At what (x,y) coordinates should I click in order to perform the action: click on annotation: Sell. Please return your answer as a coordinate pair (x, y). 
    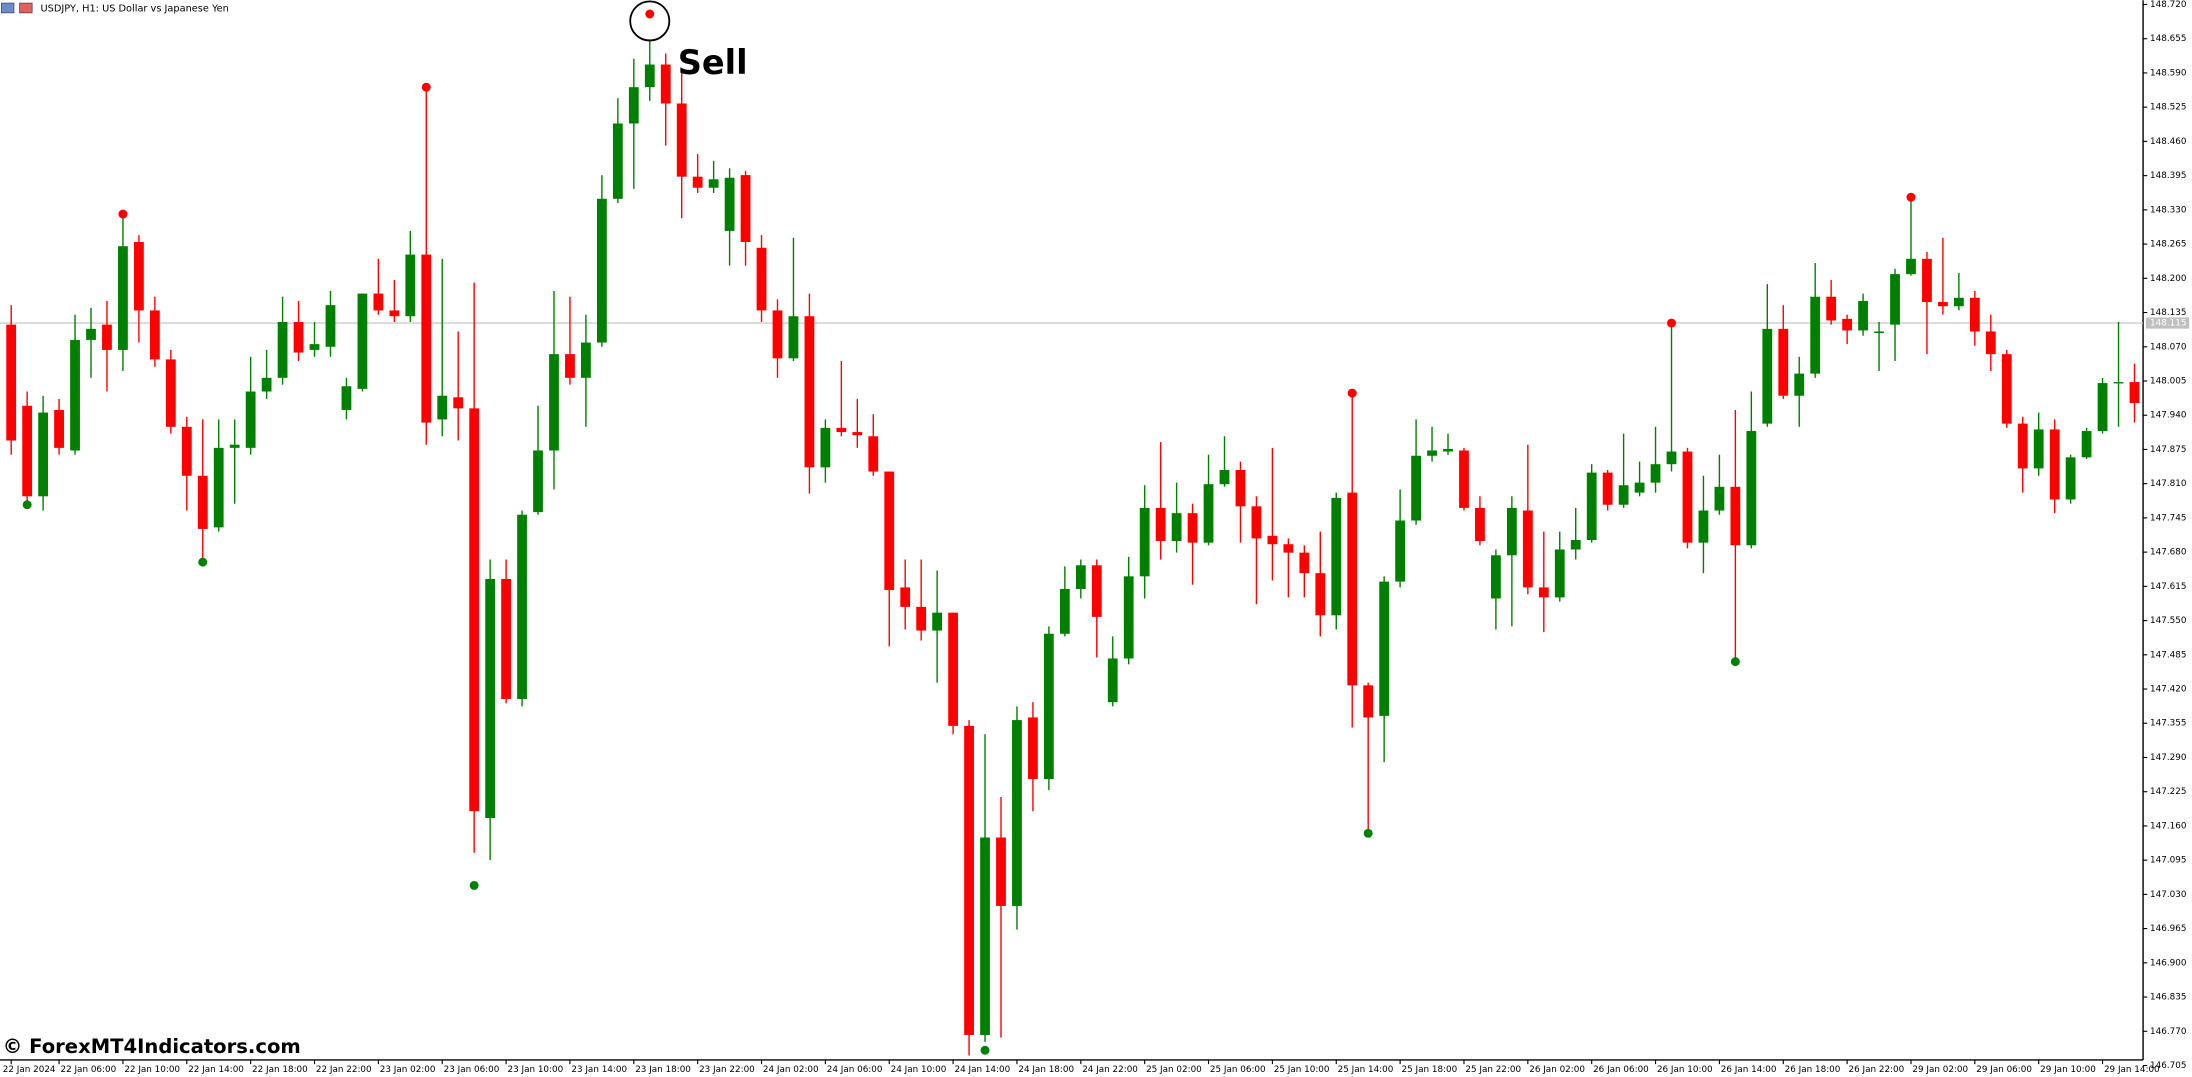
    Looking at the image, I should click on (713, 62).